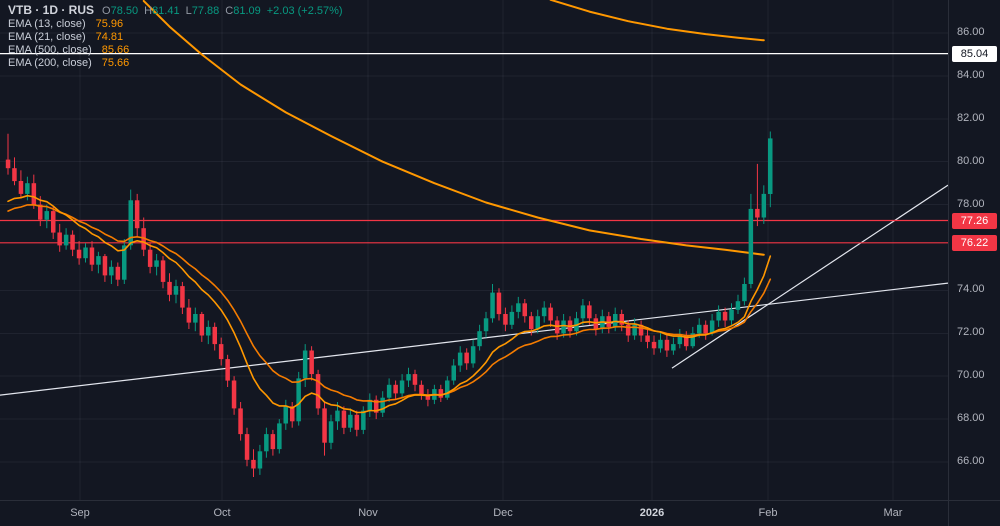  I want to click on time-label: 2026, so click(652, 513).